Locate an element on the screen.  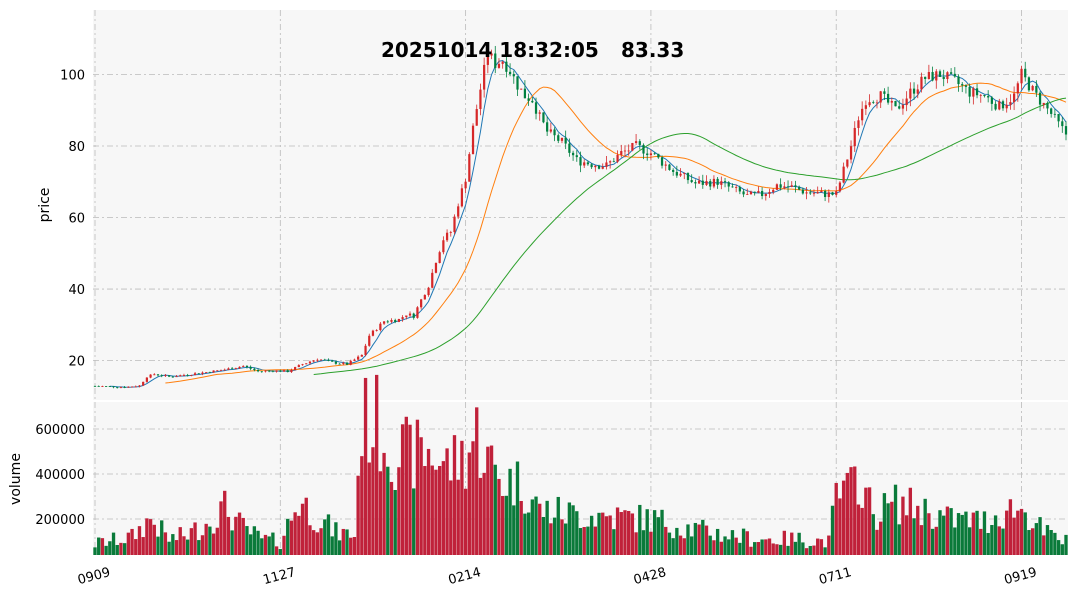
volume-tick-label: 400000 is located at coordinates (60, 475).